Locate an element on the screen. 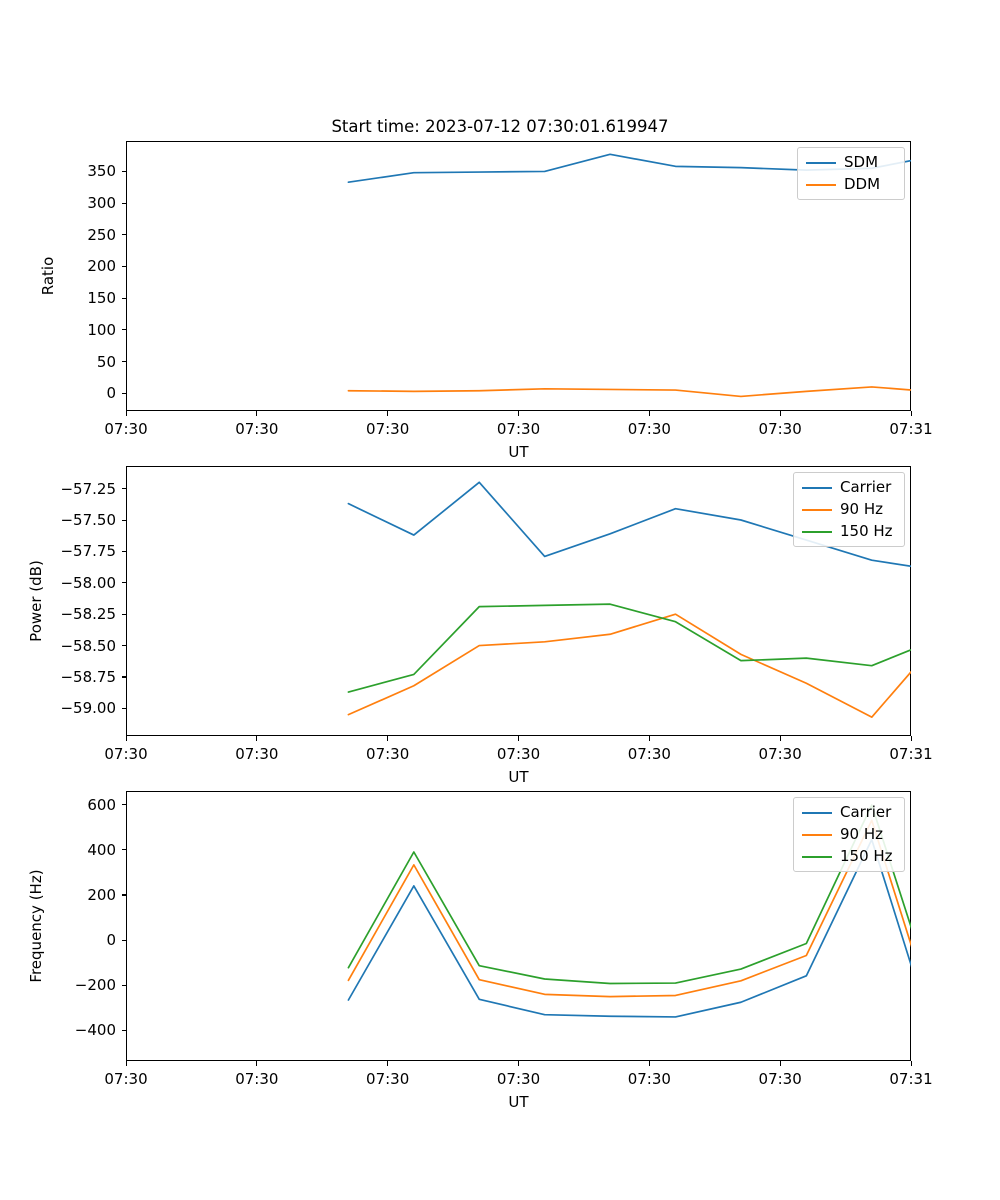 The image size is (1000, 1200). frequency-plot-xlabel: UT is located at coordinates (518, 1102).